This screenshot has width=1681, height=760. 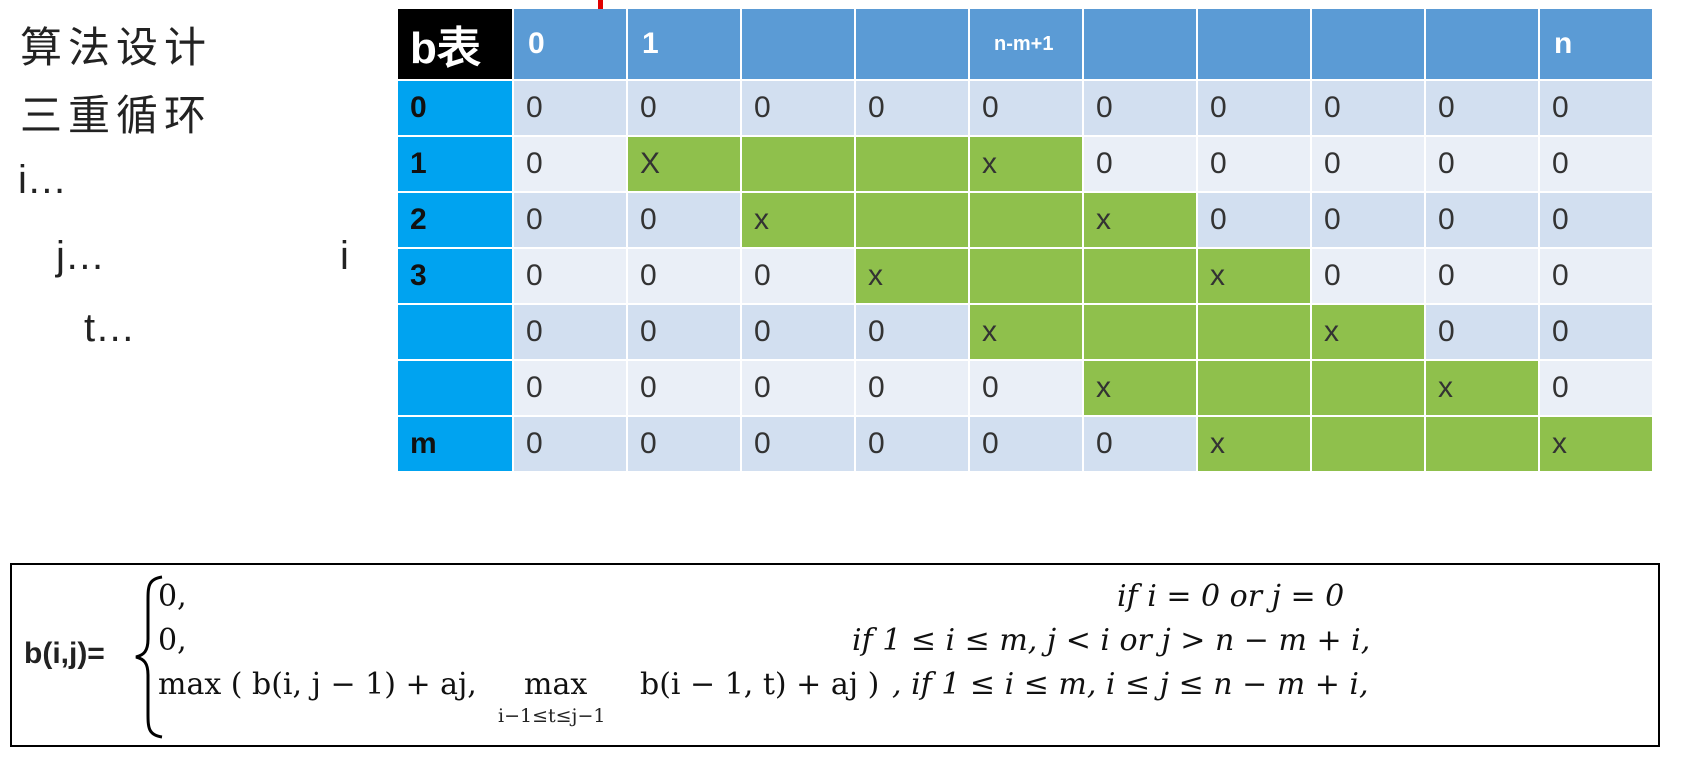 What do you see at coordinates (455, 44) in the screenshot?
I see `table-corner-label: b表` at bounding box center [455, 44].